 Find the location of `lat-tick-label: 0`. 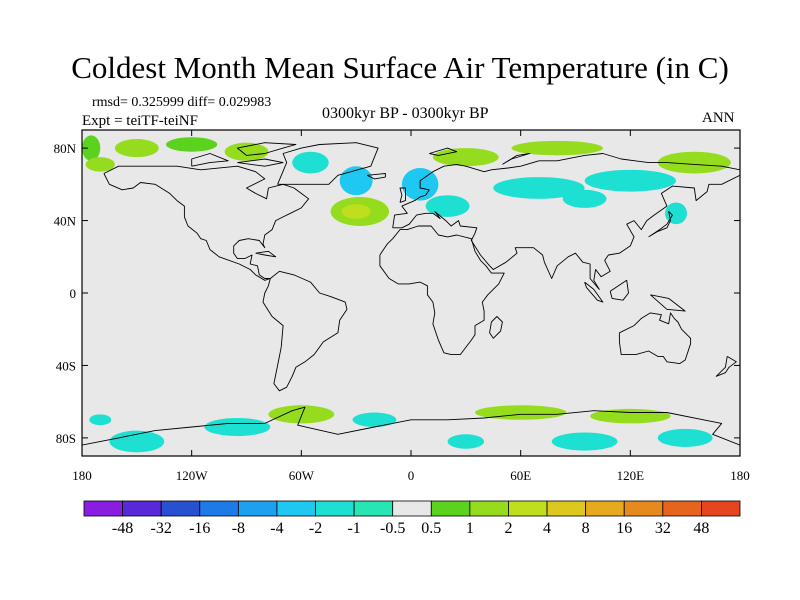

lat-tick-label: 0 is located at coordinates (73, 293).